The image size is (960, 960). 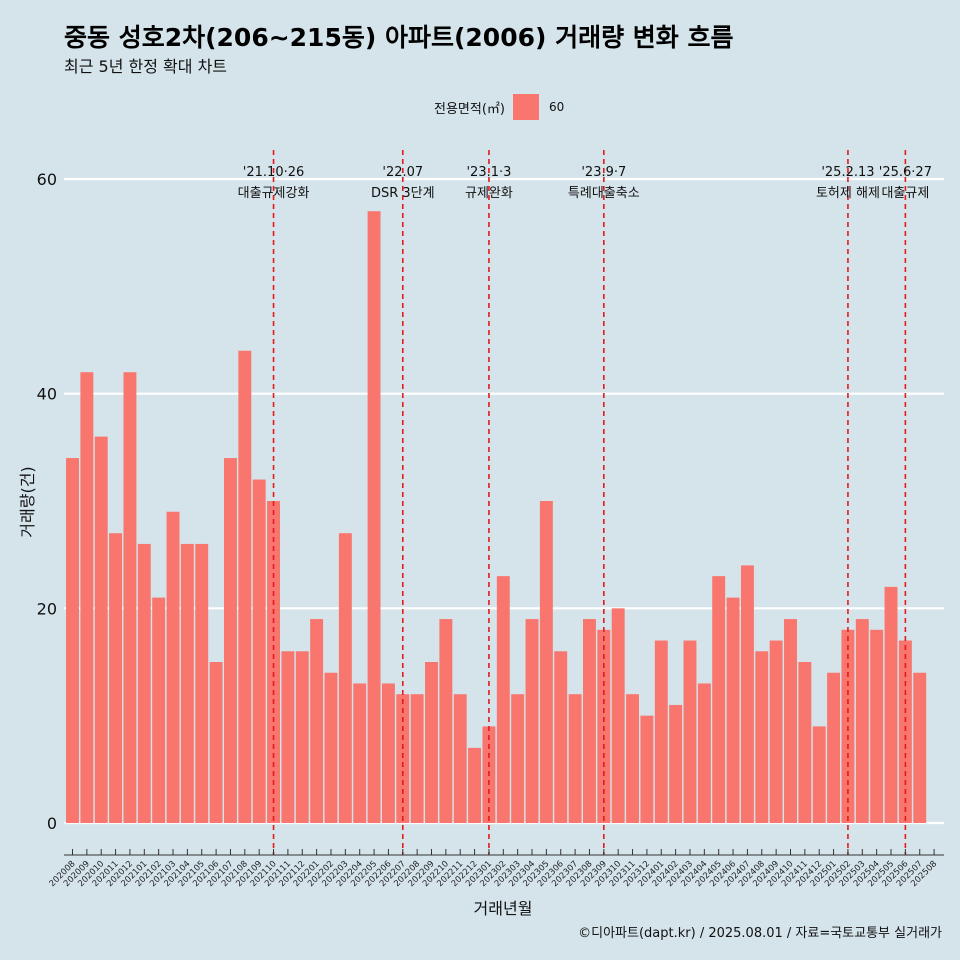 I want to click on x-axis-label: 거래년월, so click(x=503, y=908).